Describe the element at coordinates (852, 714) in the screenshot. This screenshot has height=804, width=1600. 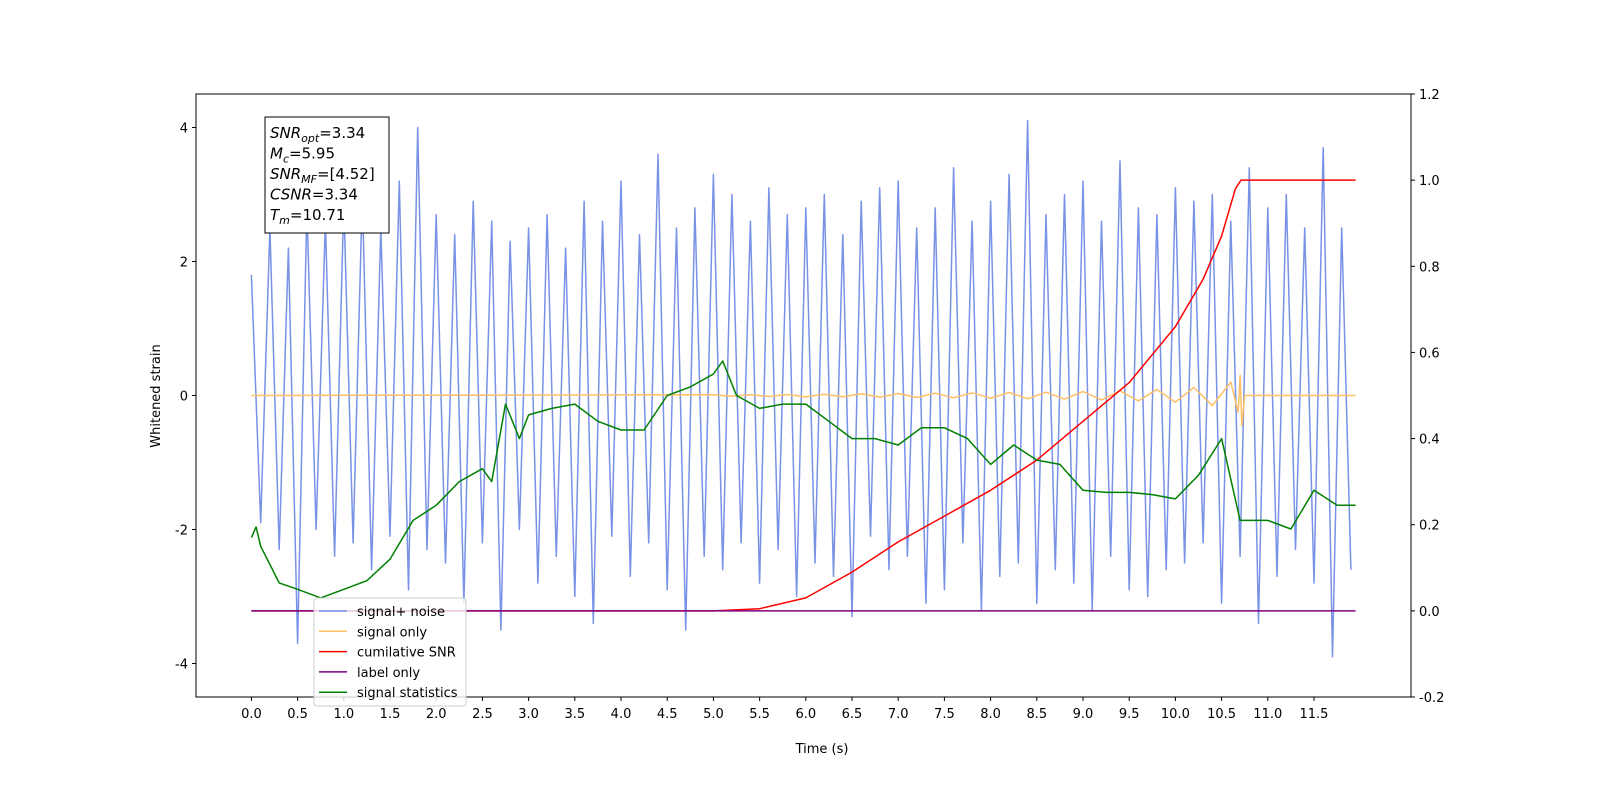
I see `x-tick-label: 6.5` at that location.